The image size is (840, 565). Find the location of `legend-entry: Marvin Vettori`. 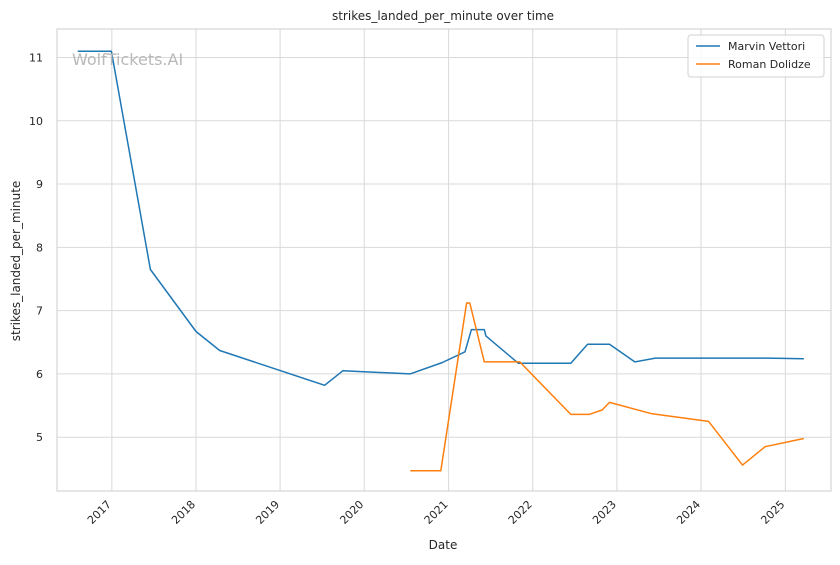

legend-entry: Marvin Vettori is located at coordinates (766, 46).